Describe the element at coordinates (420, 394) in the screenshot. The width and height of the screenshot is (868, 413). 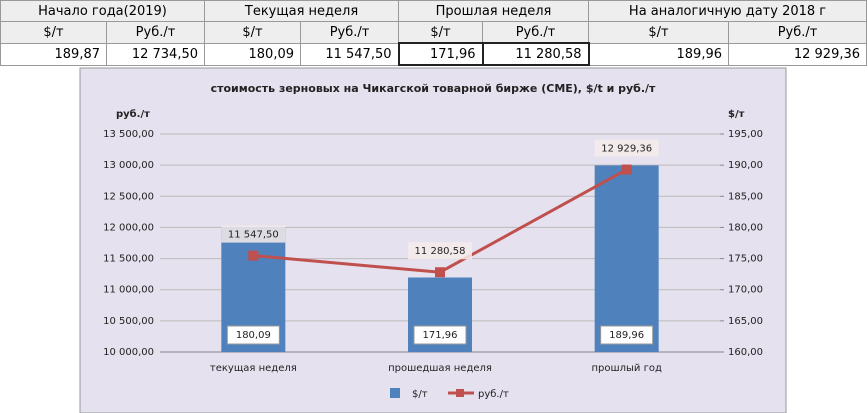
I see `legend-label: $/т` at that location.